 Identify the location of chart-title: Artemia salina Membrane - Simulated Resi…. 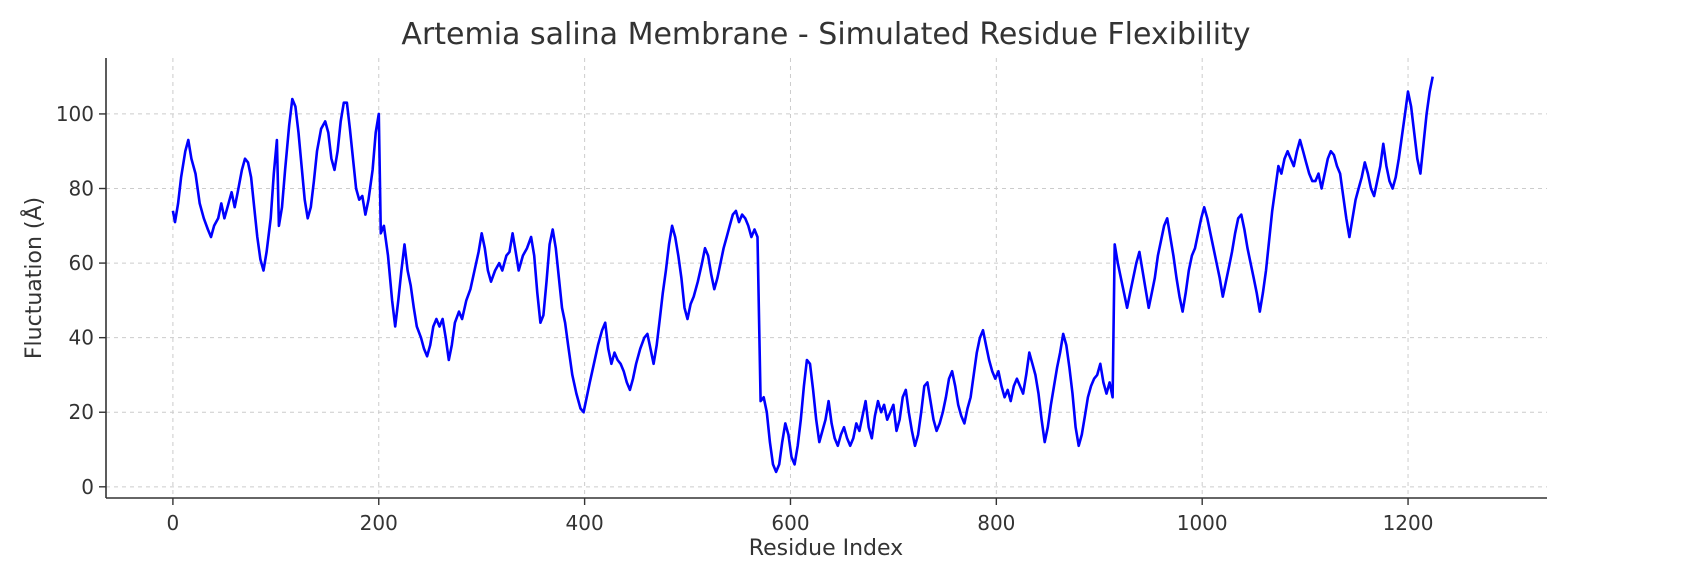
(825, 34).